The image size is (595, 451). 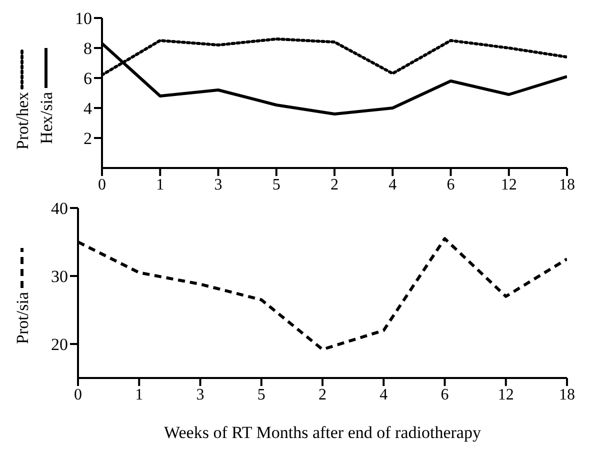 What do you see at coordinates (59, 344) in the screenshot?
I see `y-tick-label: 20` at bounding box center [59, 344].